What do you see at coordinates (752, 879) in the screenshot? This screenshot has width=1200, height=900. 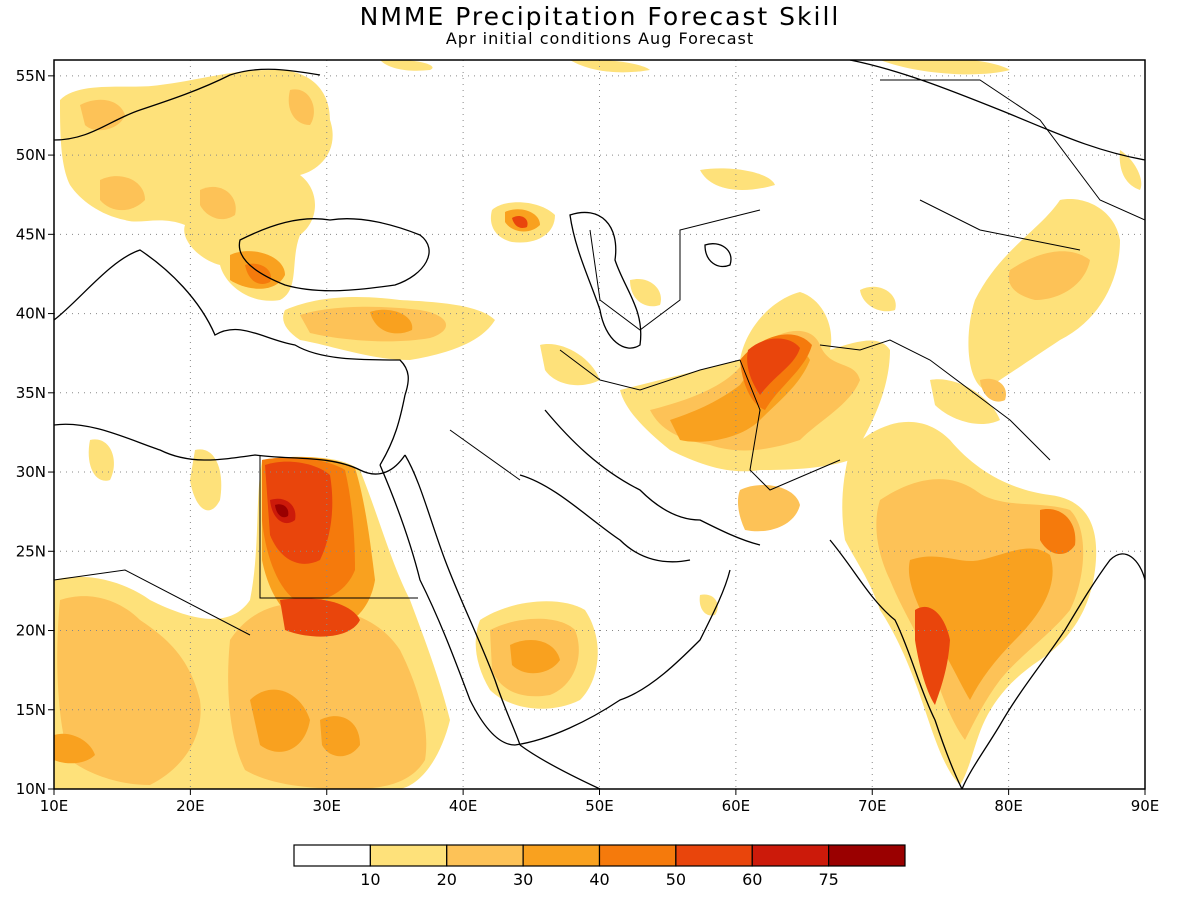 I see `colorbar-label: 60` at bounding box center [752, 879].